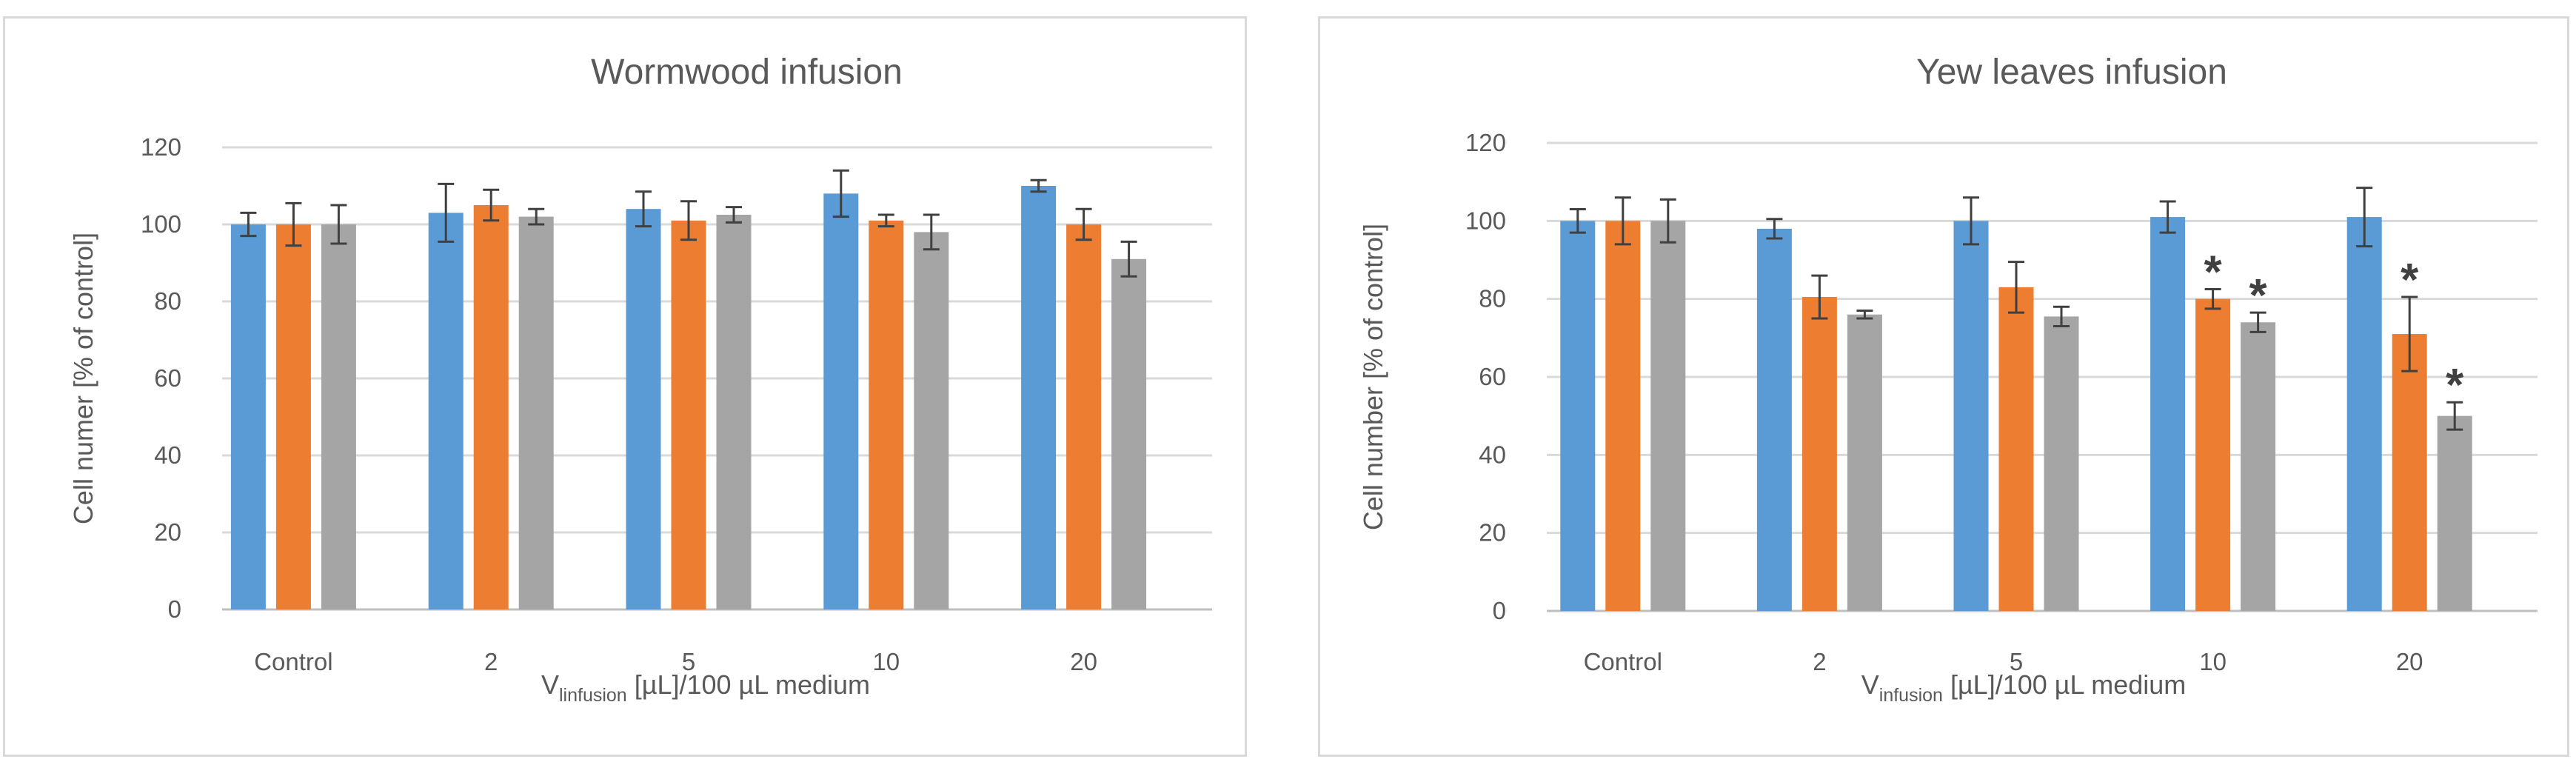  I want to click on y-axis-title: Cell number [% of control], so click(1373, 377).